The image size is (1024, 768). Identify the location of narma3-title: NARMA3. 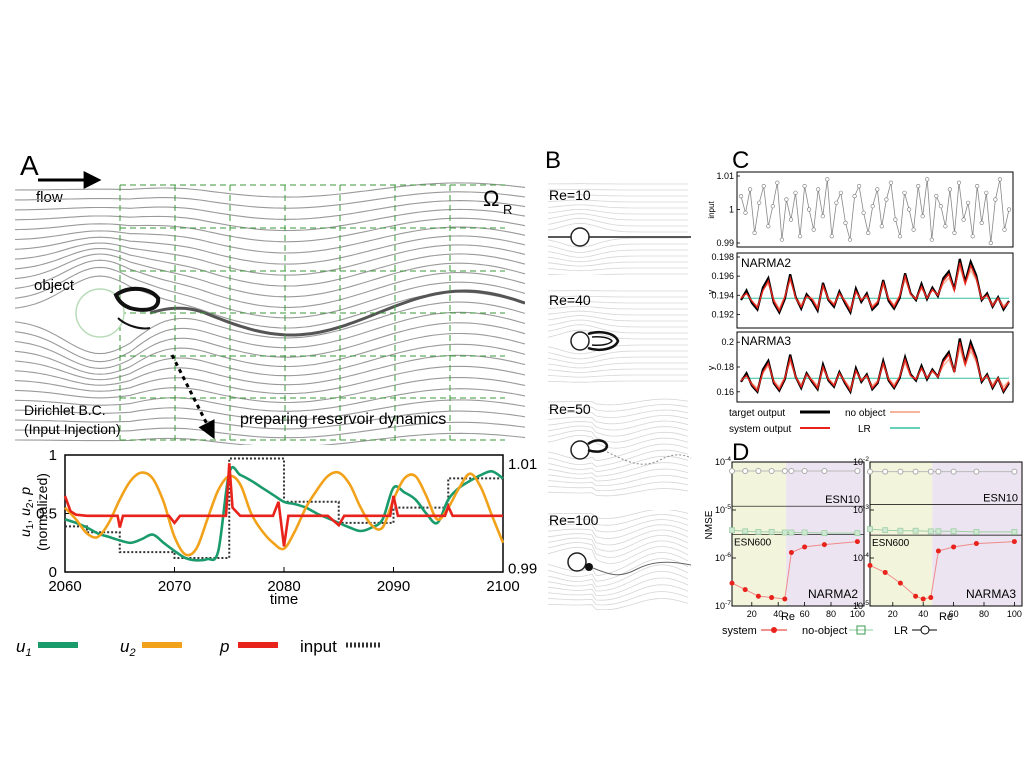
(766, 341).